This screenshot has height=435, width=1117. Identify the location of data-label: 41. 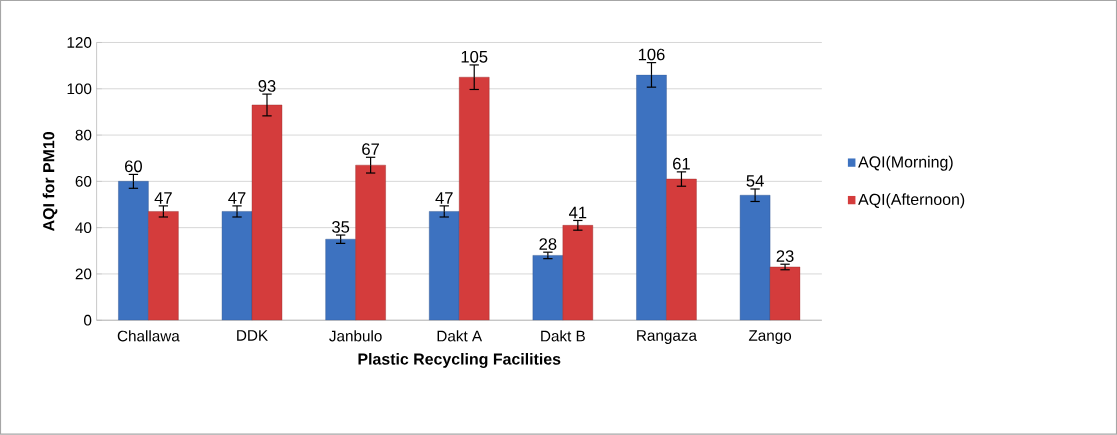
(577, 212).